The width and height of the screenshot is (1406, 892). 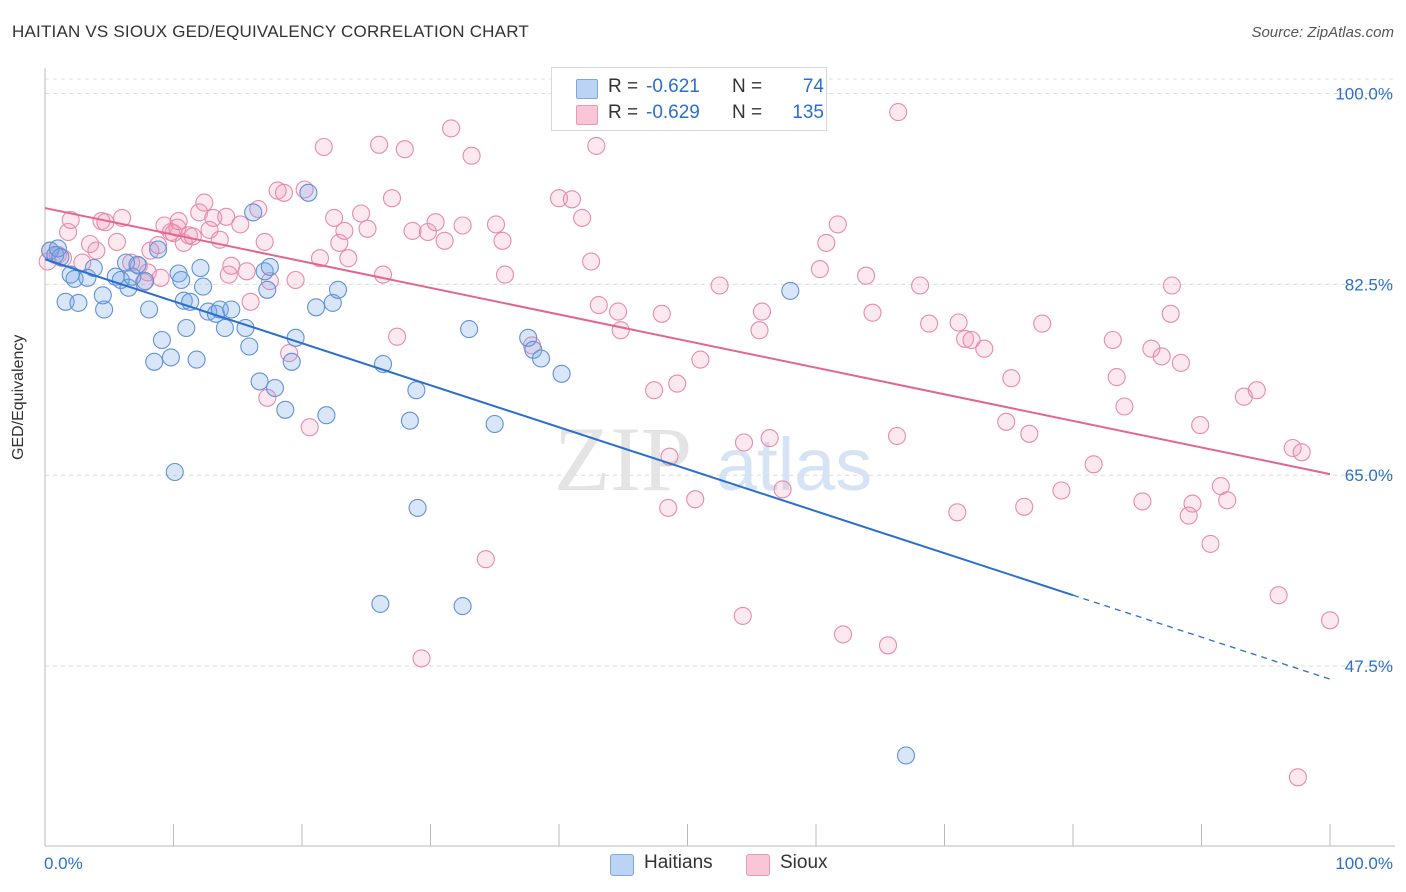 What do you see at coordinates (794, 464) in the screenshot?
I see `watermark-atlas: atlas` at bounding box center [794, 464].